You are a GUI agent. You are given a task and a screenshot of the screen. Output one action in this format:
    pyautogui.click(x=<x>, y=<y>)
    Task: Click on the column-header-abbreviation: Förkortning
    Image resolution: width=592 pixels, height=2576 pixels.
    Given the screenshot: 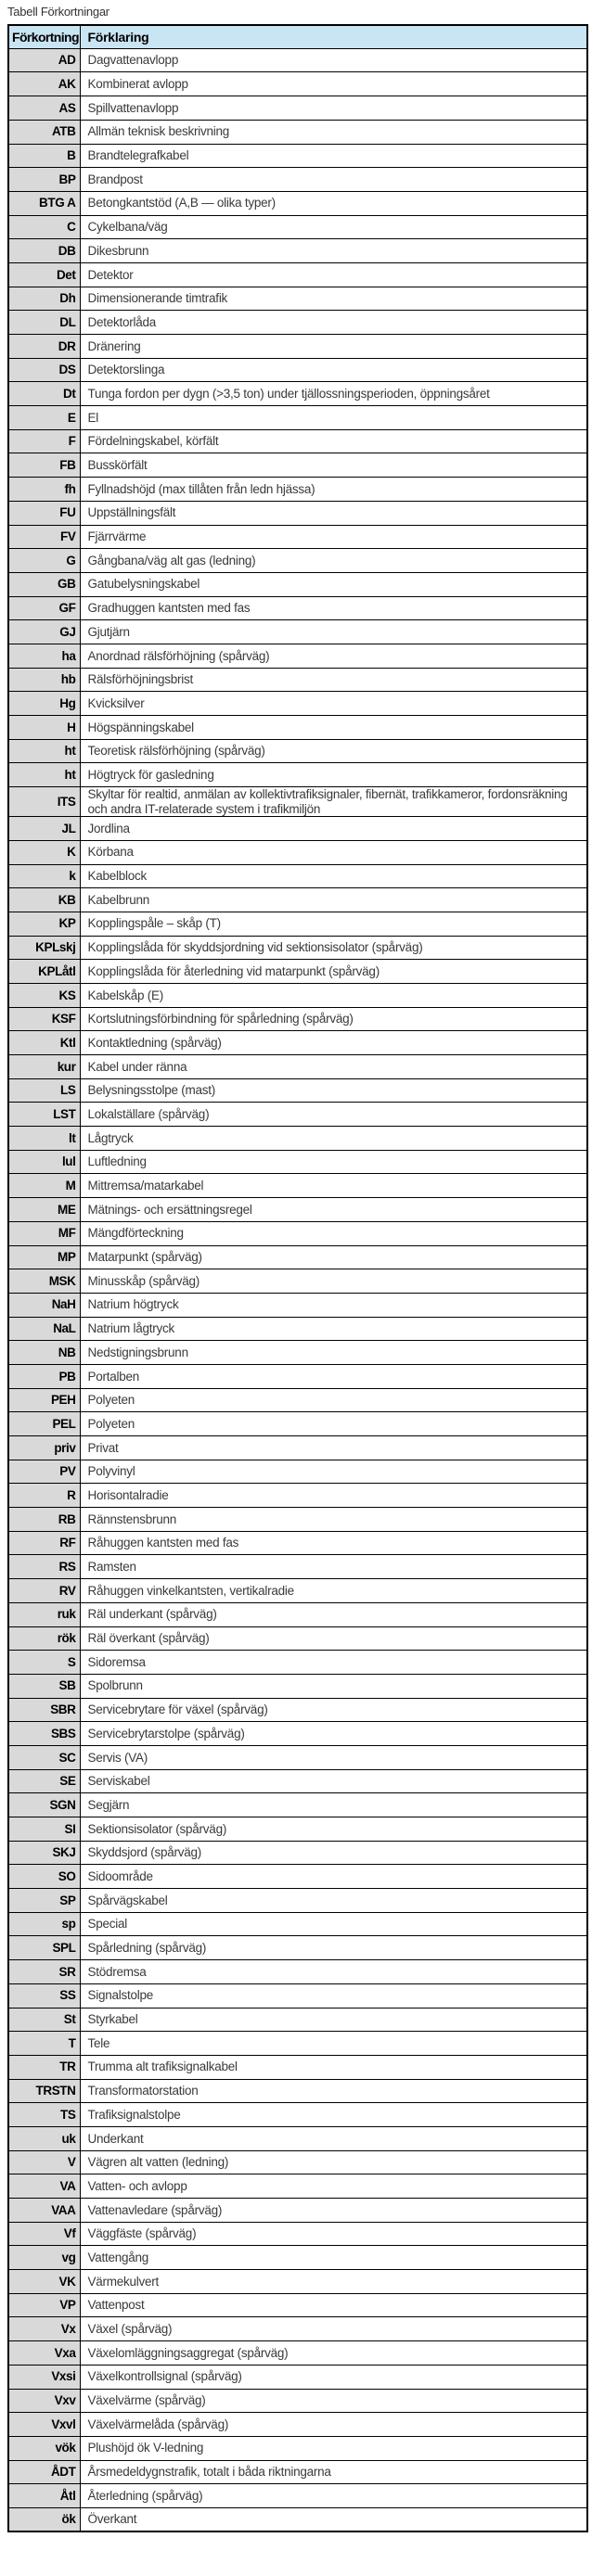 What is the action you would take?
    pyautogui.click(x=44, y=37)
    